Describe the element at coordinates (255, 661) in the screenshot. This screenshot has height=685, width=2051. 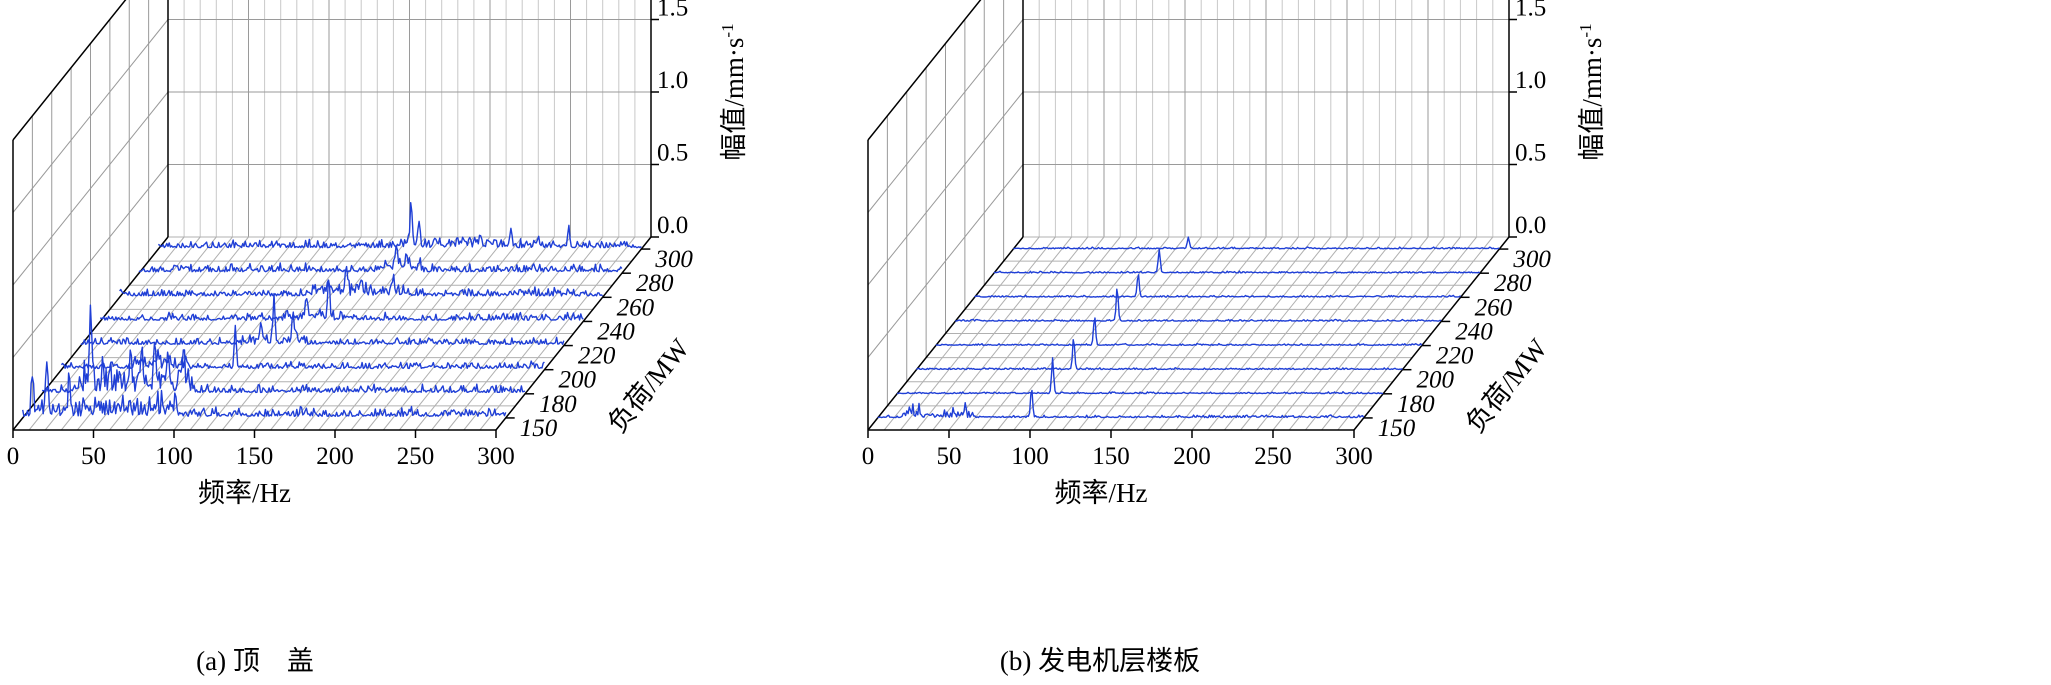
I see `panel-caption: (a) 顶 盖` at that location.